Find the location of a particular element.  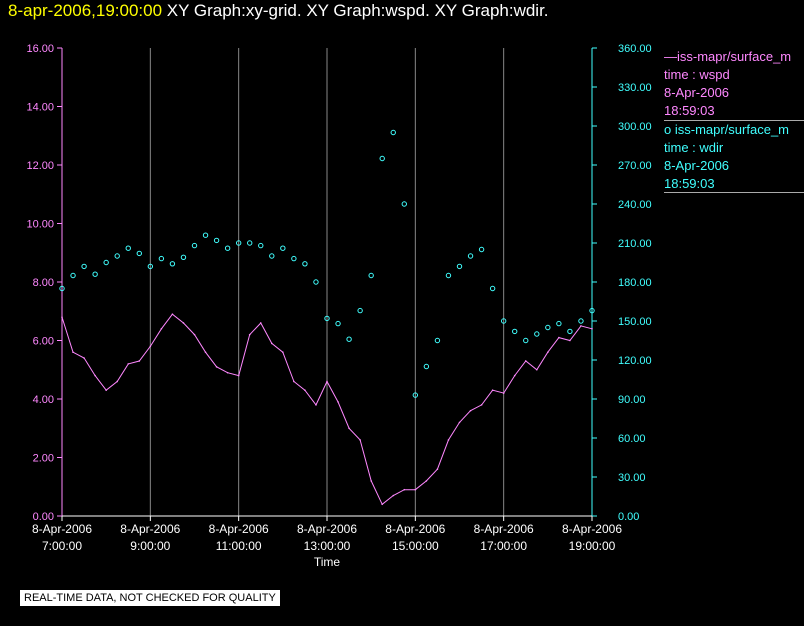

y-left-tick-label: 10.00 is located at coordinates (40, 225).